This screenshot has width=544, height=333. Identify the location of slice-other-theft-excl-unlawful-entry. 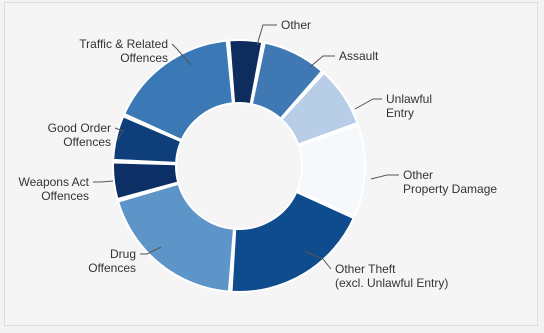
(293, 241).